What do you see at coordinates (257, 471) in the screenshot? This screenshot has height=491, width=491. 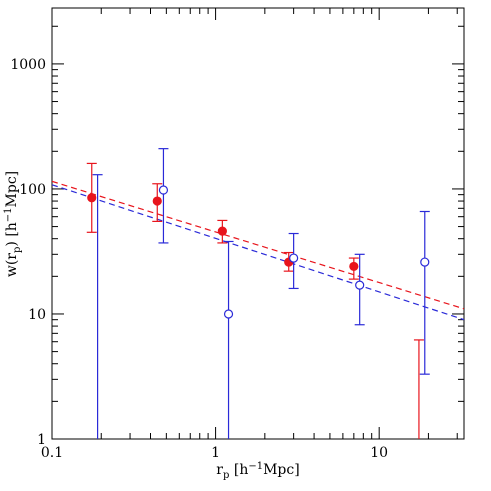 I see `x-axis-label: rp [h−1Mpc]` at bounding box center [257, 471].